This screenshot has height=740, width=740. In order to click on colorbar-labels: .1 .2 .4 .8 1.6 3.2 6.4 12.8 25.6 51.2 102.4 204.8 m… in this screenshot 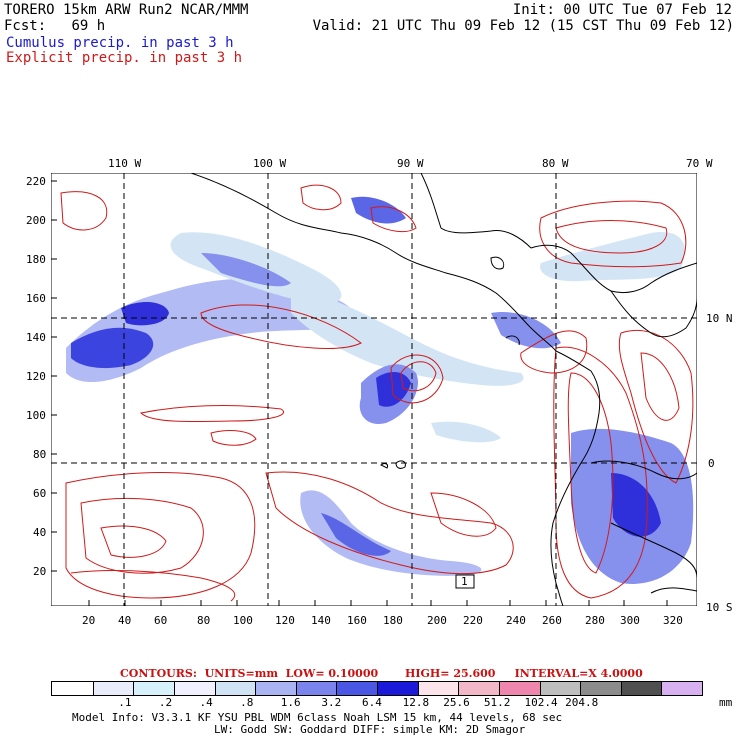, I will do `click(392, 702)`.